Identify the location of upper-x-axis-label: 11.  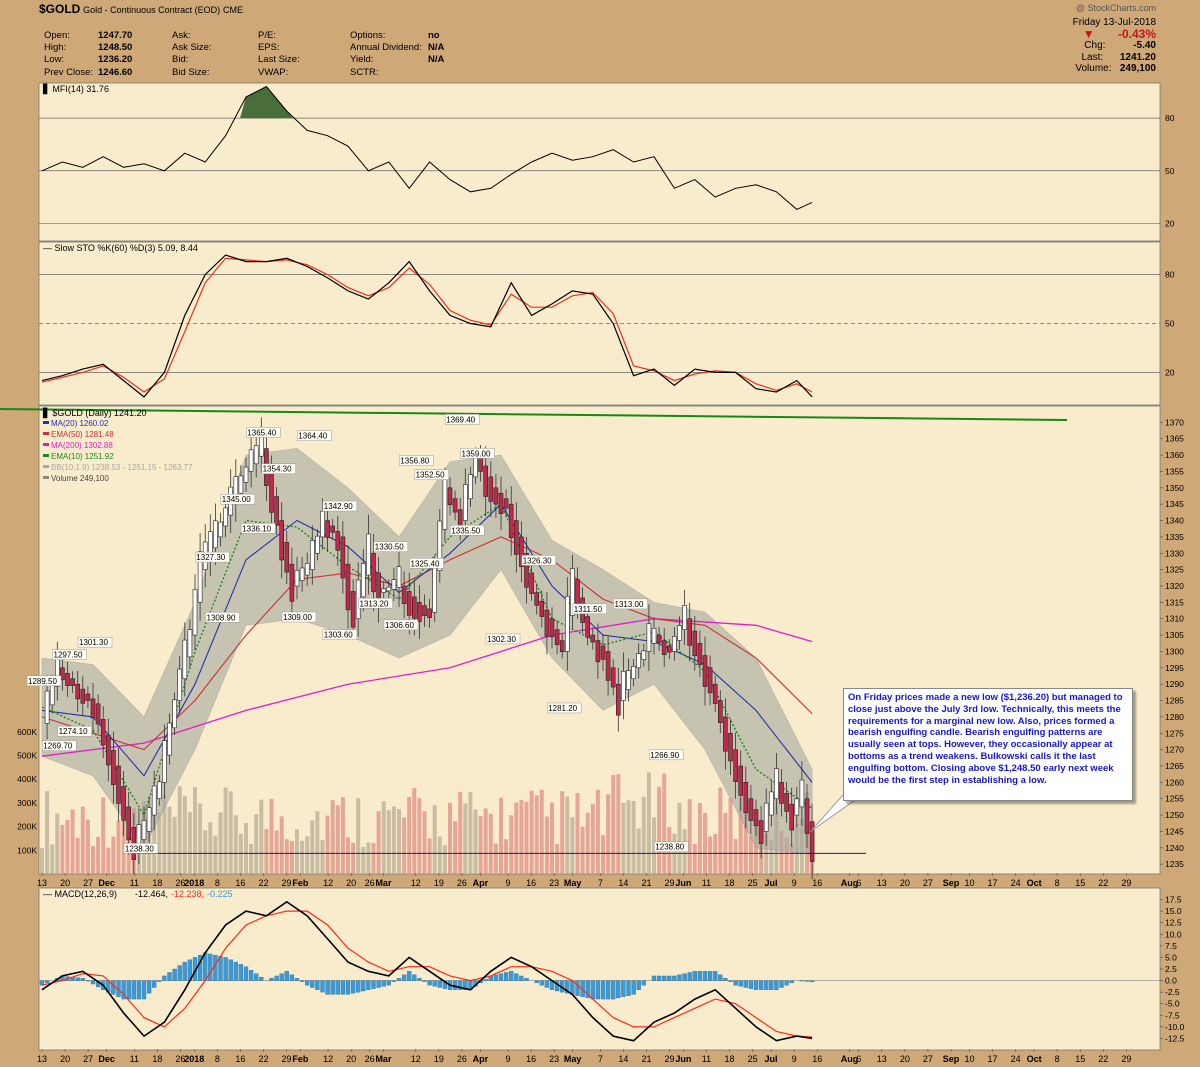
(134, 883).